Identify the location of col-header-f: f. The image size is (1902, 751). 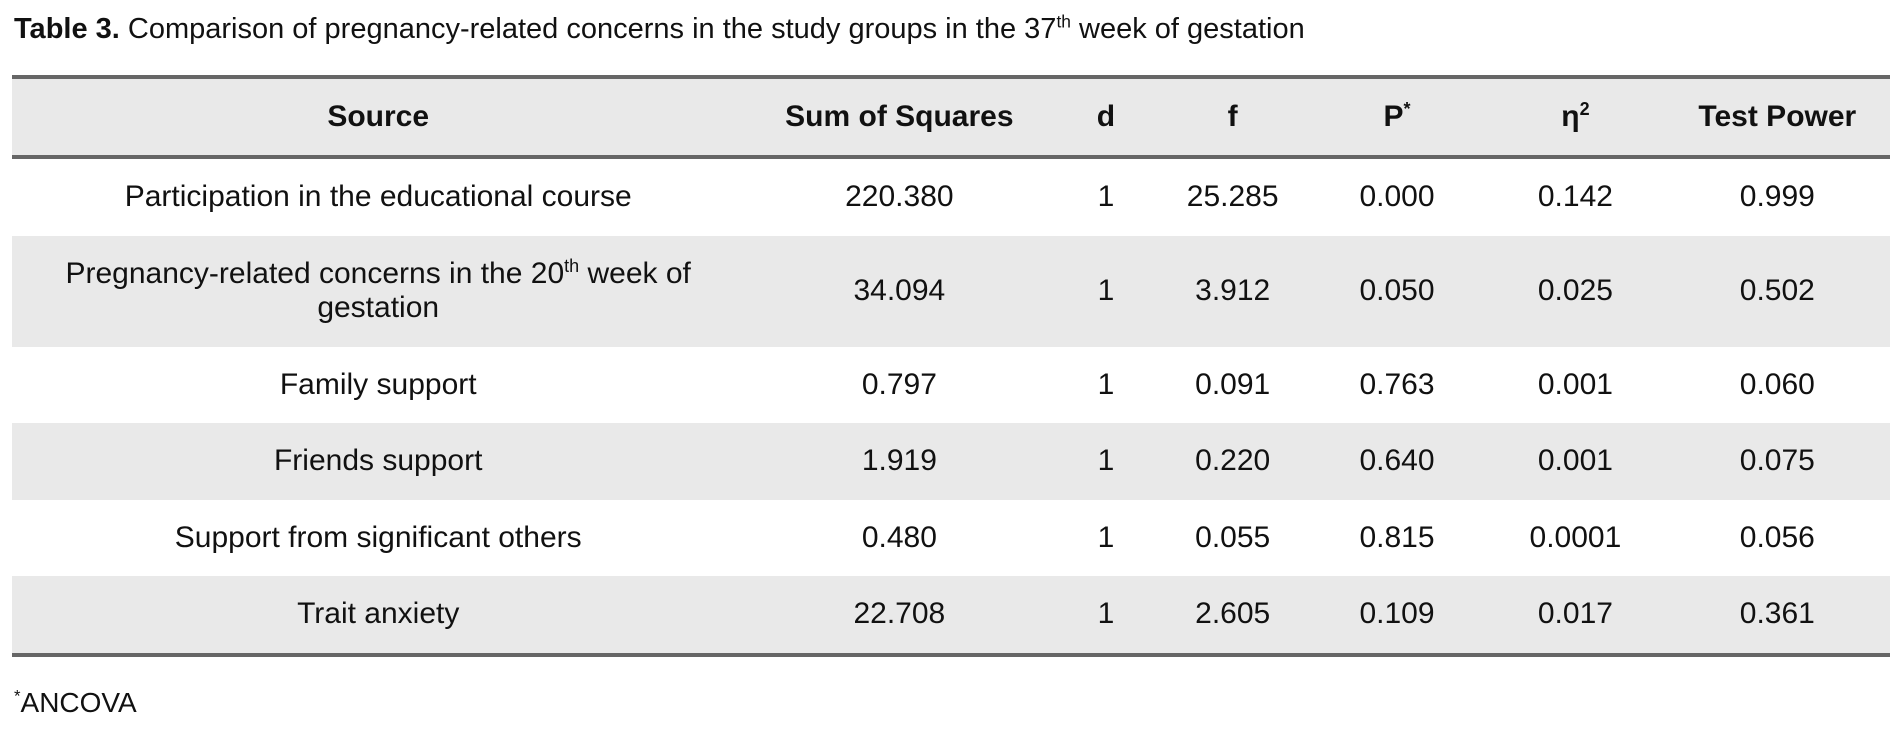
(1232, 118).